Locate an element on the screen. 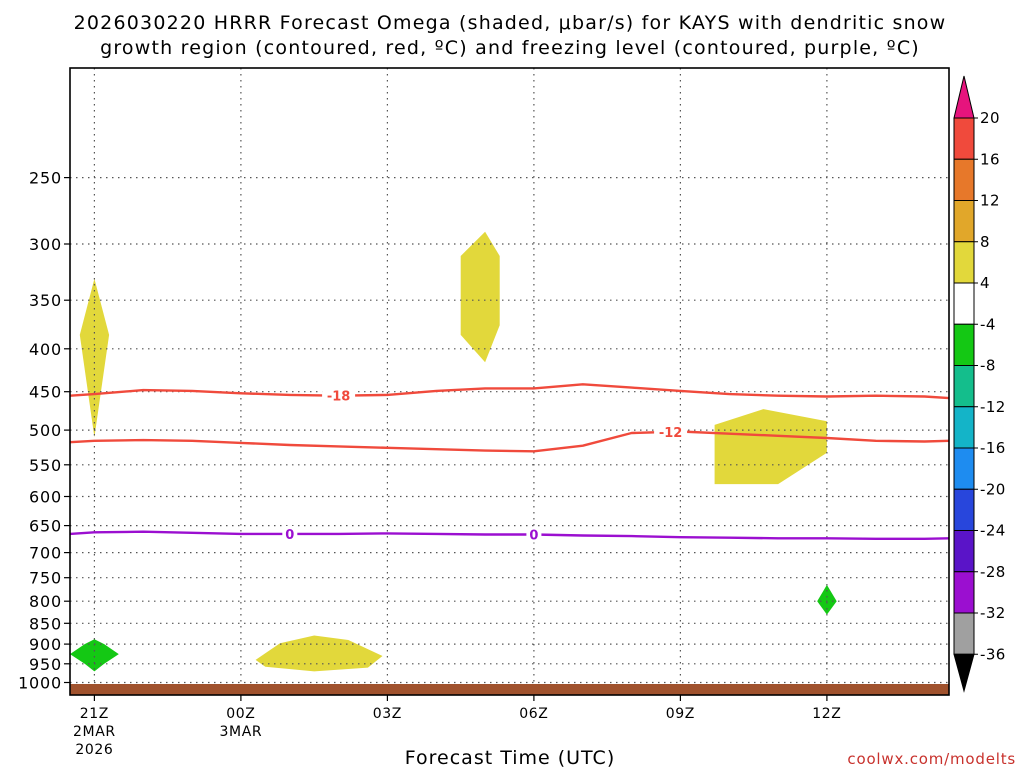 The height and width of the screenshot is (768, 1024). y-tick-label-750: 750 is located at coordinates (45, 578).